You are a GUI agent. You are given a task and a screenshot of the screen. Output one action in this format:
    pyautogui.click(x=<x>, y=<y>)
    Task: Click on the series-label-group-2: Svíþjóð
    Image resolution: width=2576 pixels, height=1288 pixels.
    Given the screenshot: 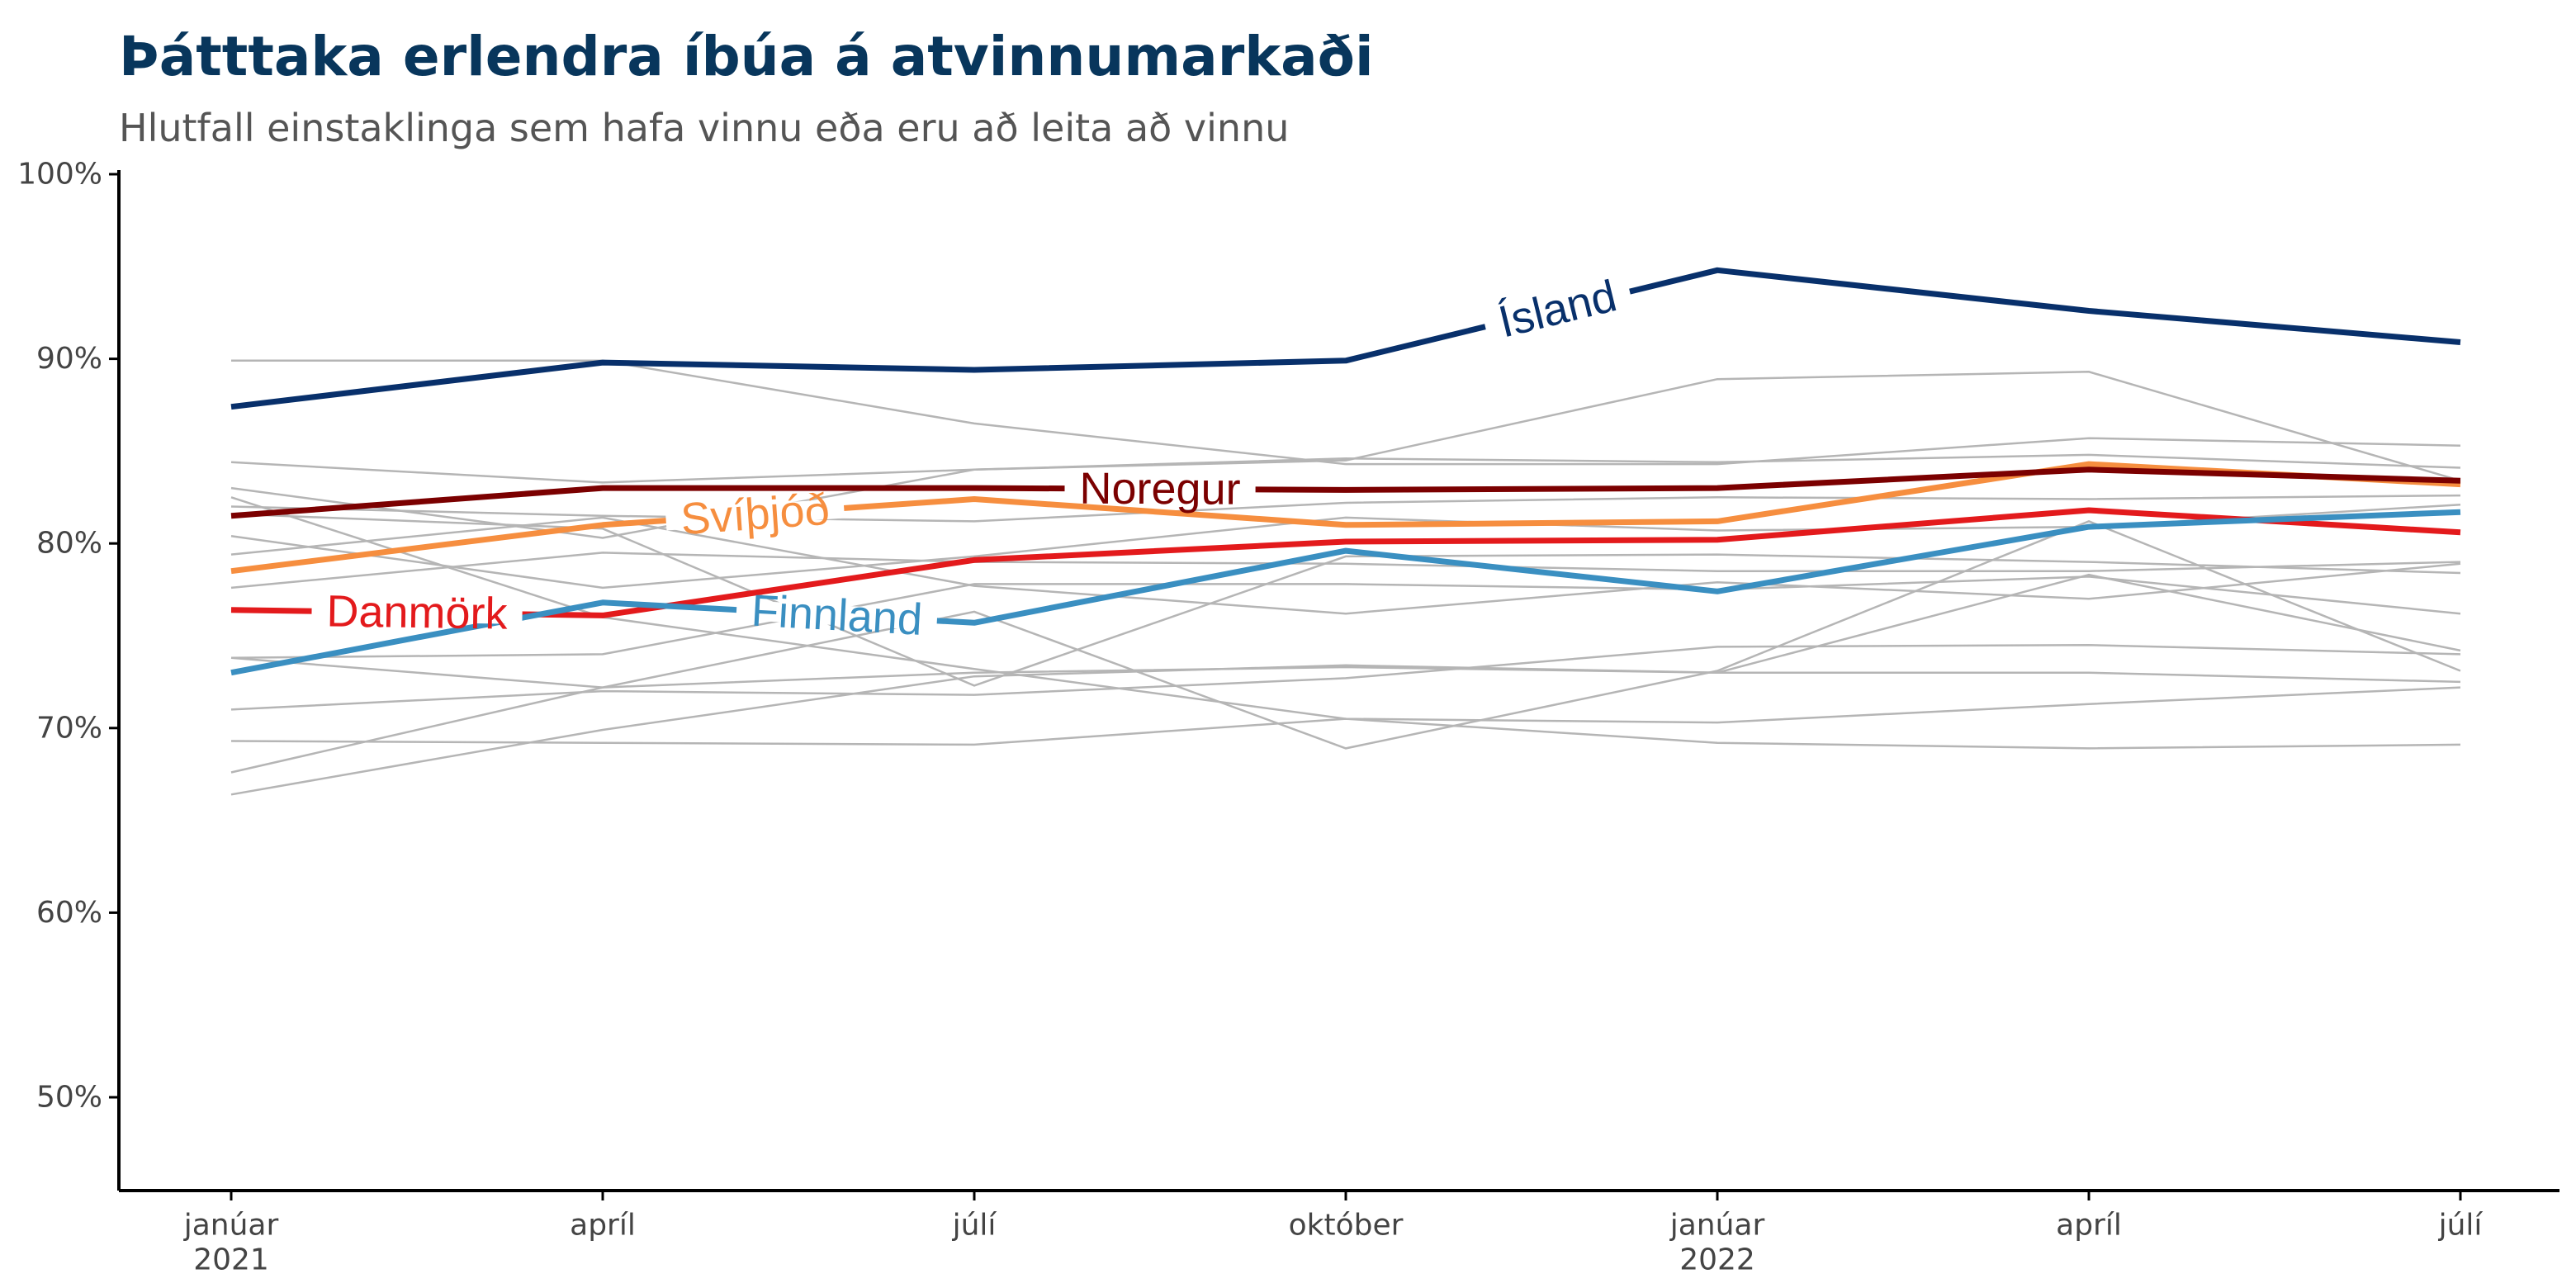 What is the action you would take?
    pyautogui.click(x=755, y=514)
    